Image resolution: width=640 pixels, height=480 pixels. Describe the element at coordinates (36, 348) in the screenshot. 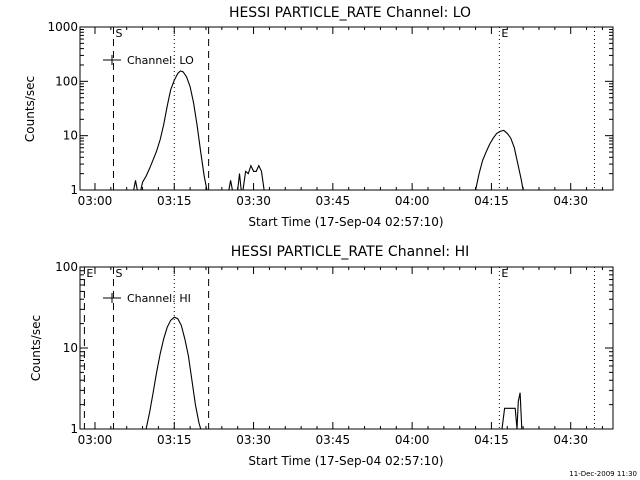

I see `y-axis-label-hi: Counts/sec` at that location.